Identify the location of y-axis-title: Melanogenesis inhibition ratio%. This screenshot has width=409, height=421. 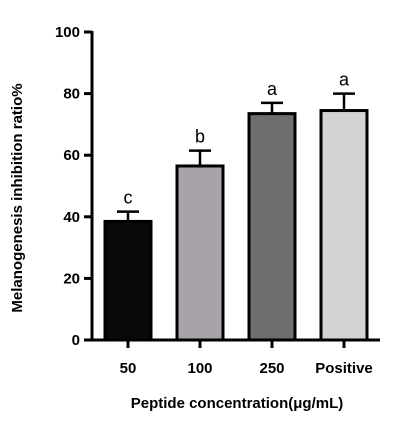
(17, 197).